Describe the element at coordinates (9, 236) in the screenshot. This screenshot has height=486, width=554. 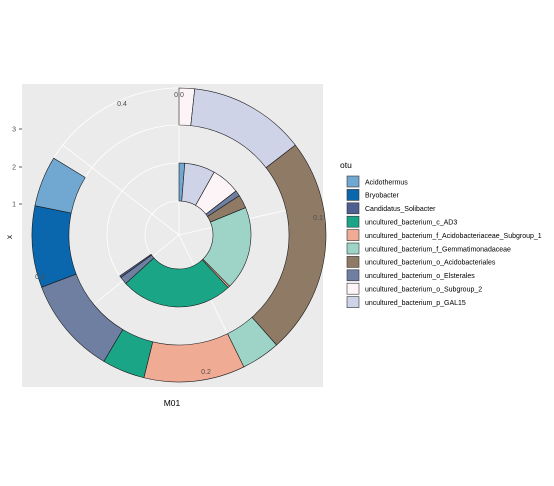
I see `y-axis-title: x` at that location.